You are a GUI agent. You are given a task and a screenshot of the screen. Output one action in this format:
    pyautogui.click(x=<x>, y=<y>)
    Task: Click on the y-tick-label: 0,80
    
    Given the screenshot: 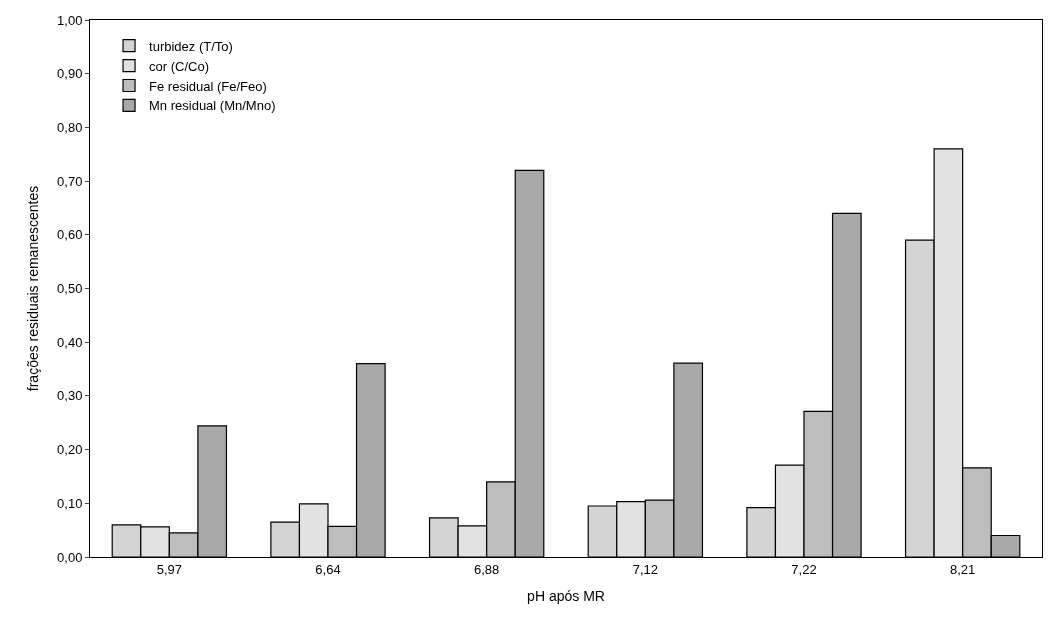 What is the action you would take?
    pyautogui.click(x=70, y=127)
    